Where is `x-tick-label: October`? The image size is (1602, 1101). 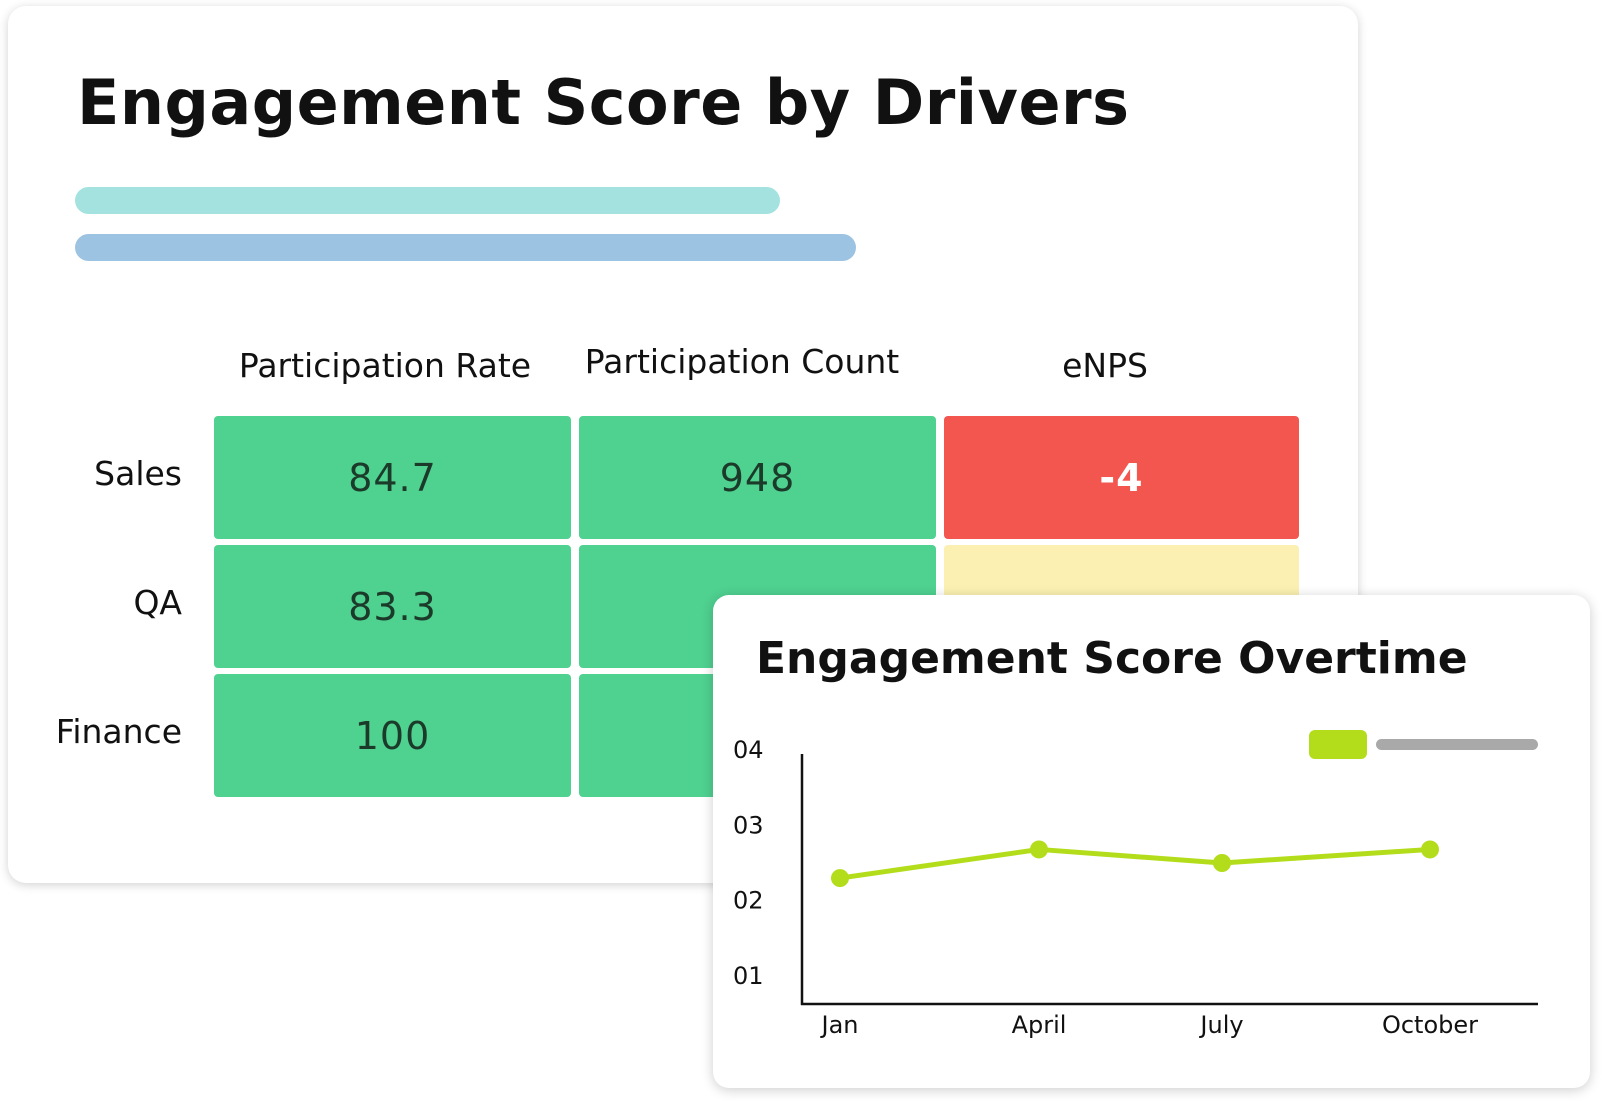 x-tick-label: October is located at coordinates (1430, 1025).